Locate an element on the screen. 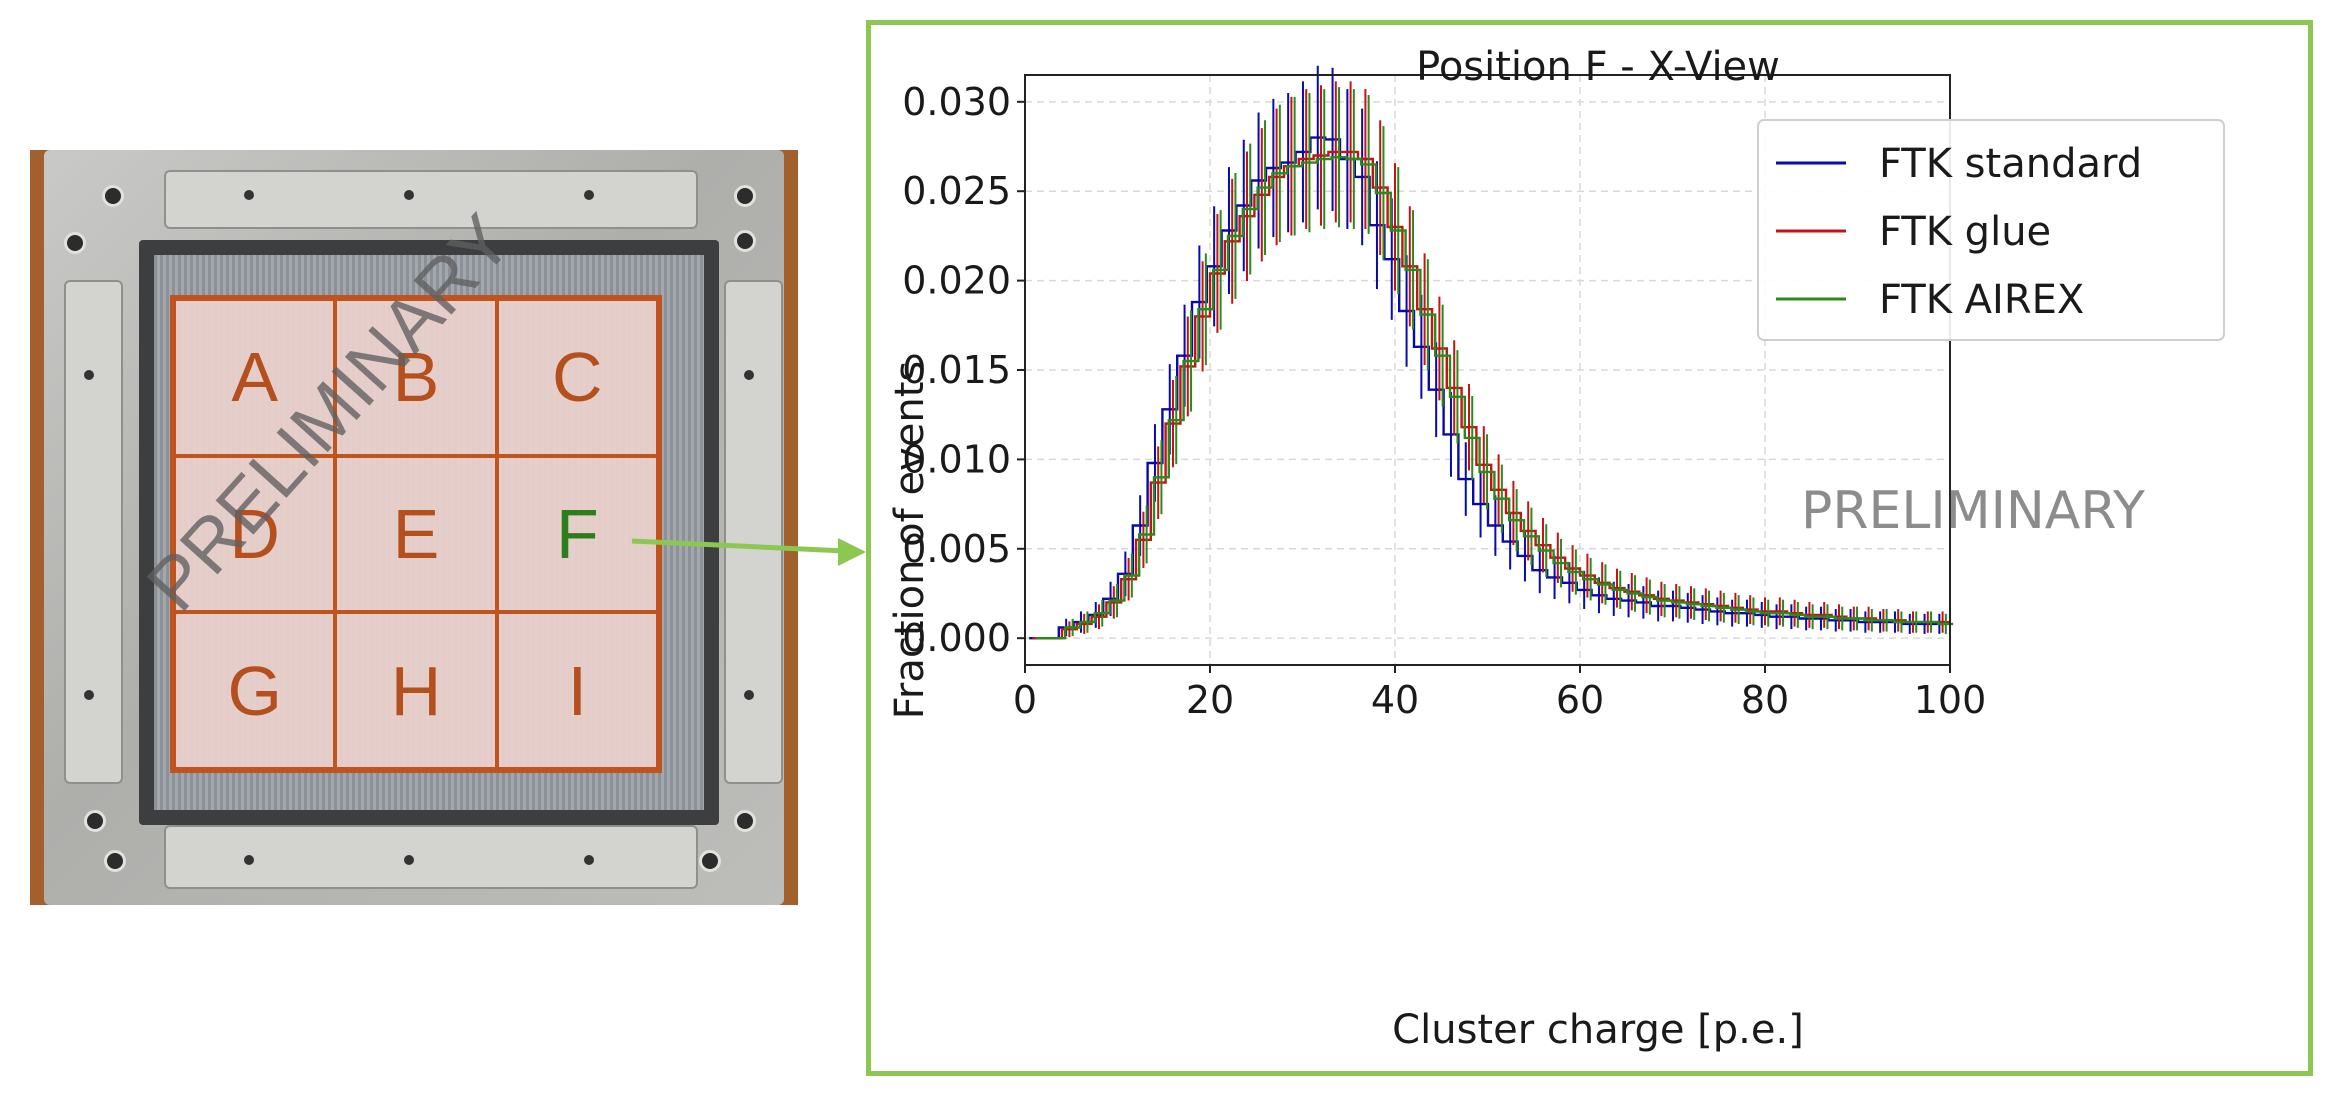 This screenshot has width=2335, height=1110. y-tick-label: 0.020 is located at coordinates (956, 281).